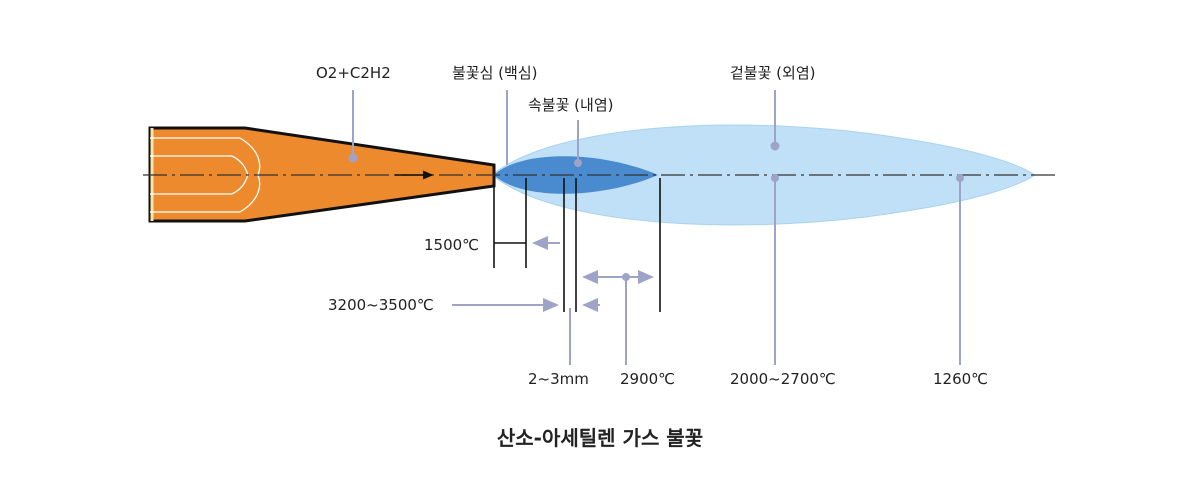 This screenshot has width=1200, height=500. I want to click on label-temp-2000-2700: 2000~2700℃, so click(783, 379).